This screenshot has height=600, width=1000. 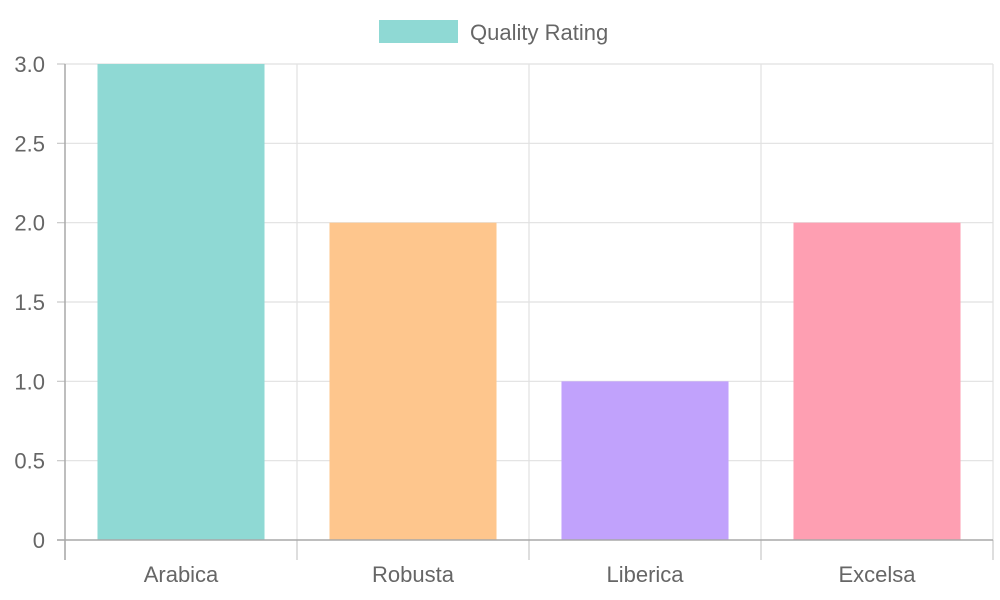 I want to click on y-tick-label: 0, so click(x=39, y=540).